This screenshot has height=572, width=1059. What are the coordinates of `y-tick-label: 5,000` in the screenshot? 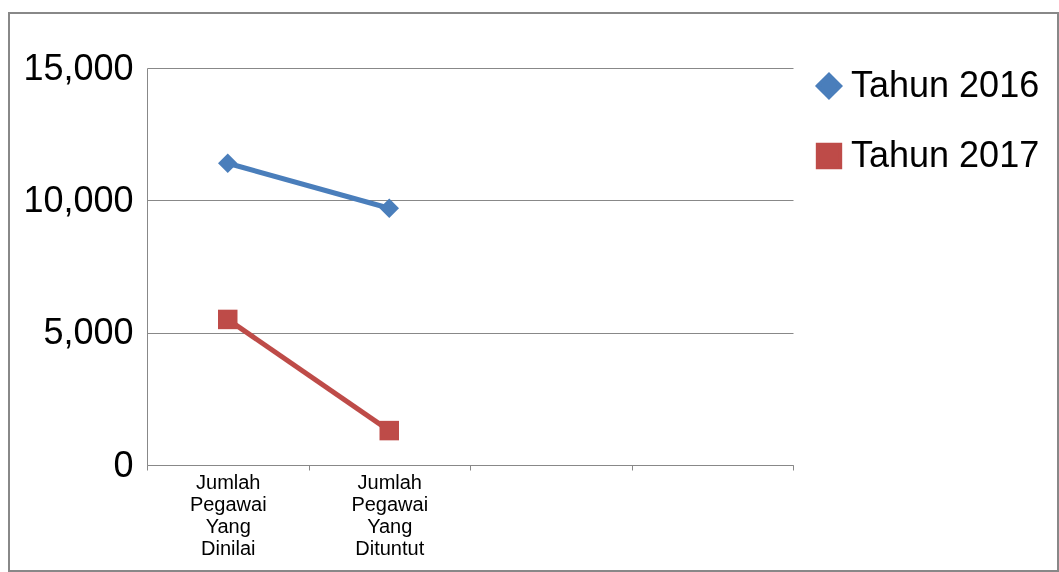 It's located at (88, 332).